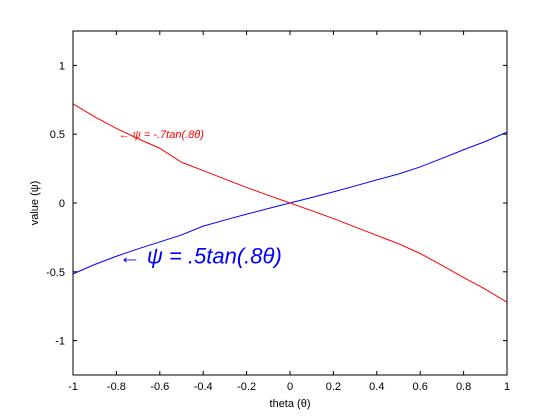 The height and width of the screenshot is (420, 560). I want to click on y-tick-label: -0.5, so click(55, 273).